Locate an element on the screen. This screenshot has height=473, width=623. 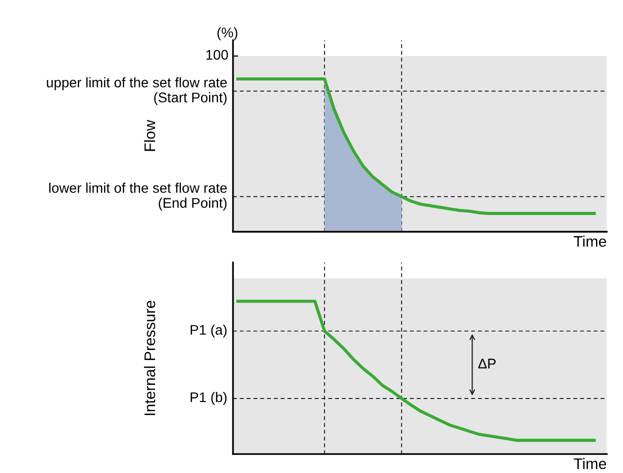
ref-line-label: P1 (b) is located at coordinates (208, 398).